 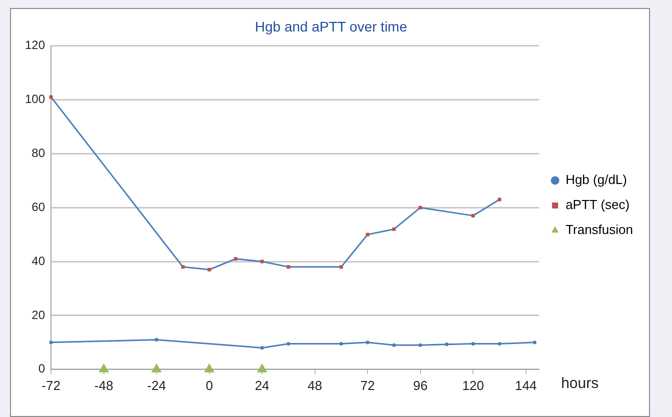 I want to click on y-tick-label: 80, so click(x=39, y=153).